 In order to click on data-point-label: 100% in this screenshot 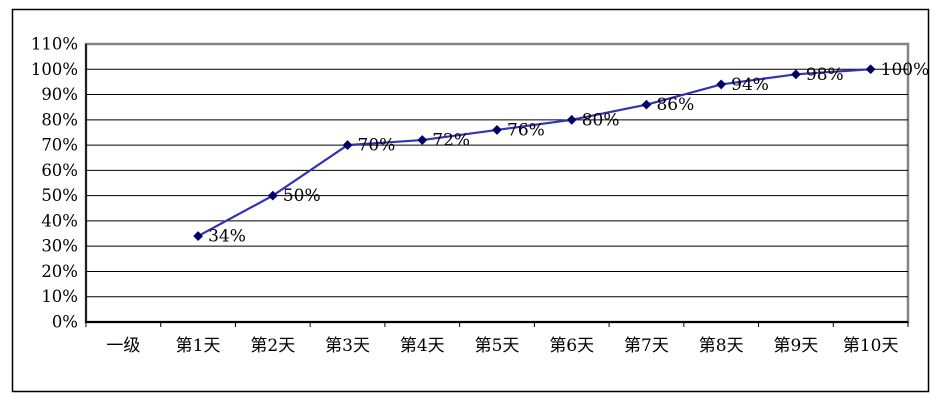, I will do `click(905, 70)`.